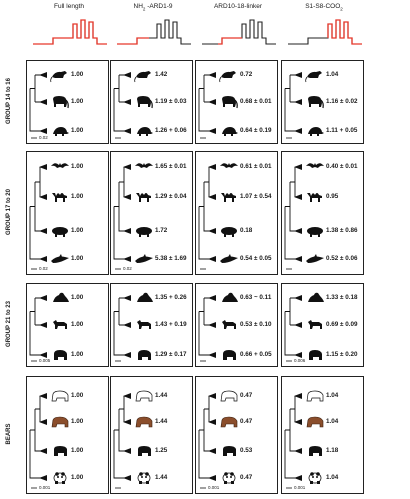 The height and width of the screenshot is (499, 410). I want to click on tree-panel: 1.04 1.04 1.18 1.04 0.001, so click(322, 435).